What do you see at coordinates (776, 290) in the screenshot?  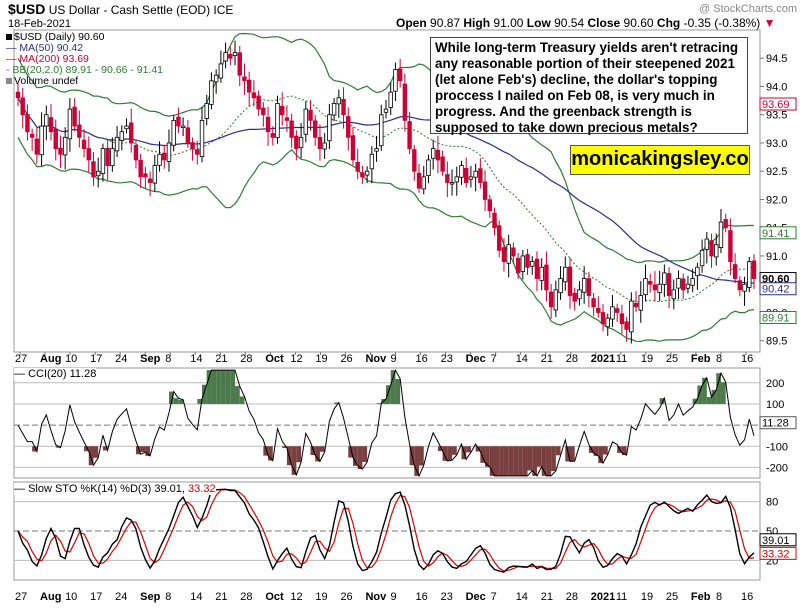 I see `price-right-label: 90.42` at bounding box center [776, 290].